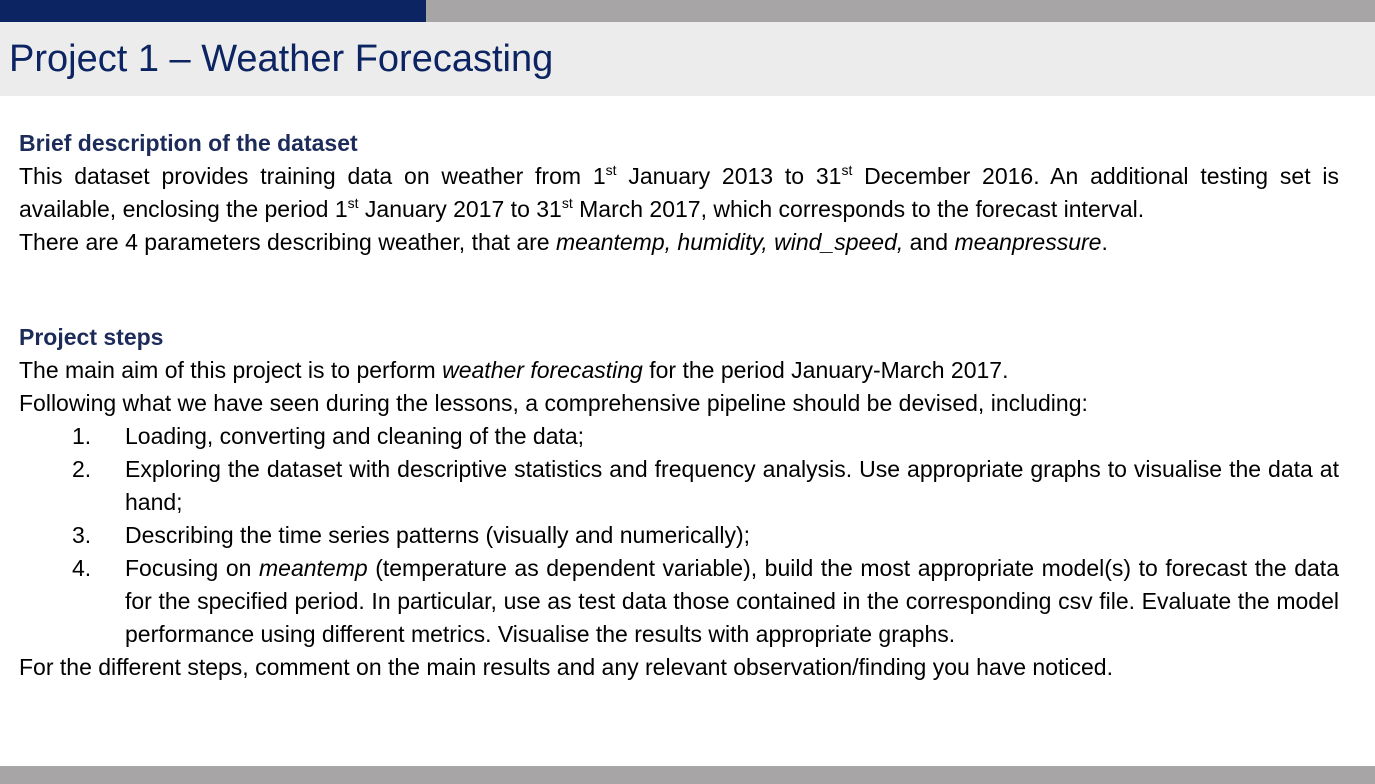 The image size is (1375, 784). What do you see at coordinates (1028, 242) in the screenshot?
I see `parameter-meanpressure: meanpressure` at bounding box center [1028, 242].